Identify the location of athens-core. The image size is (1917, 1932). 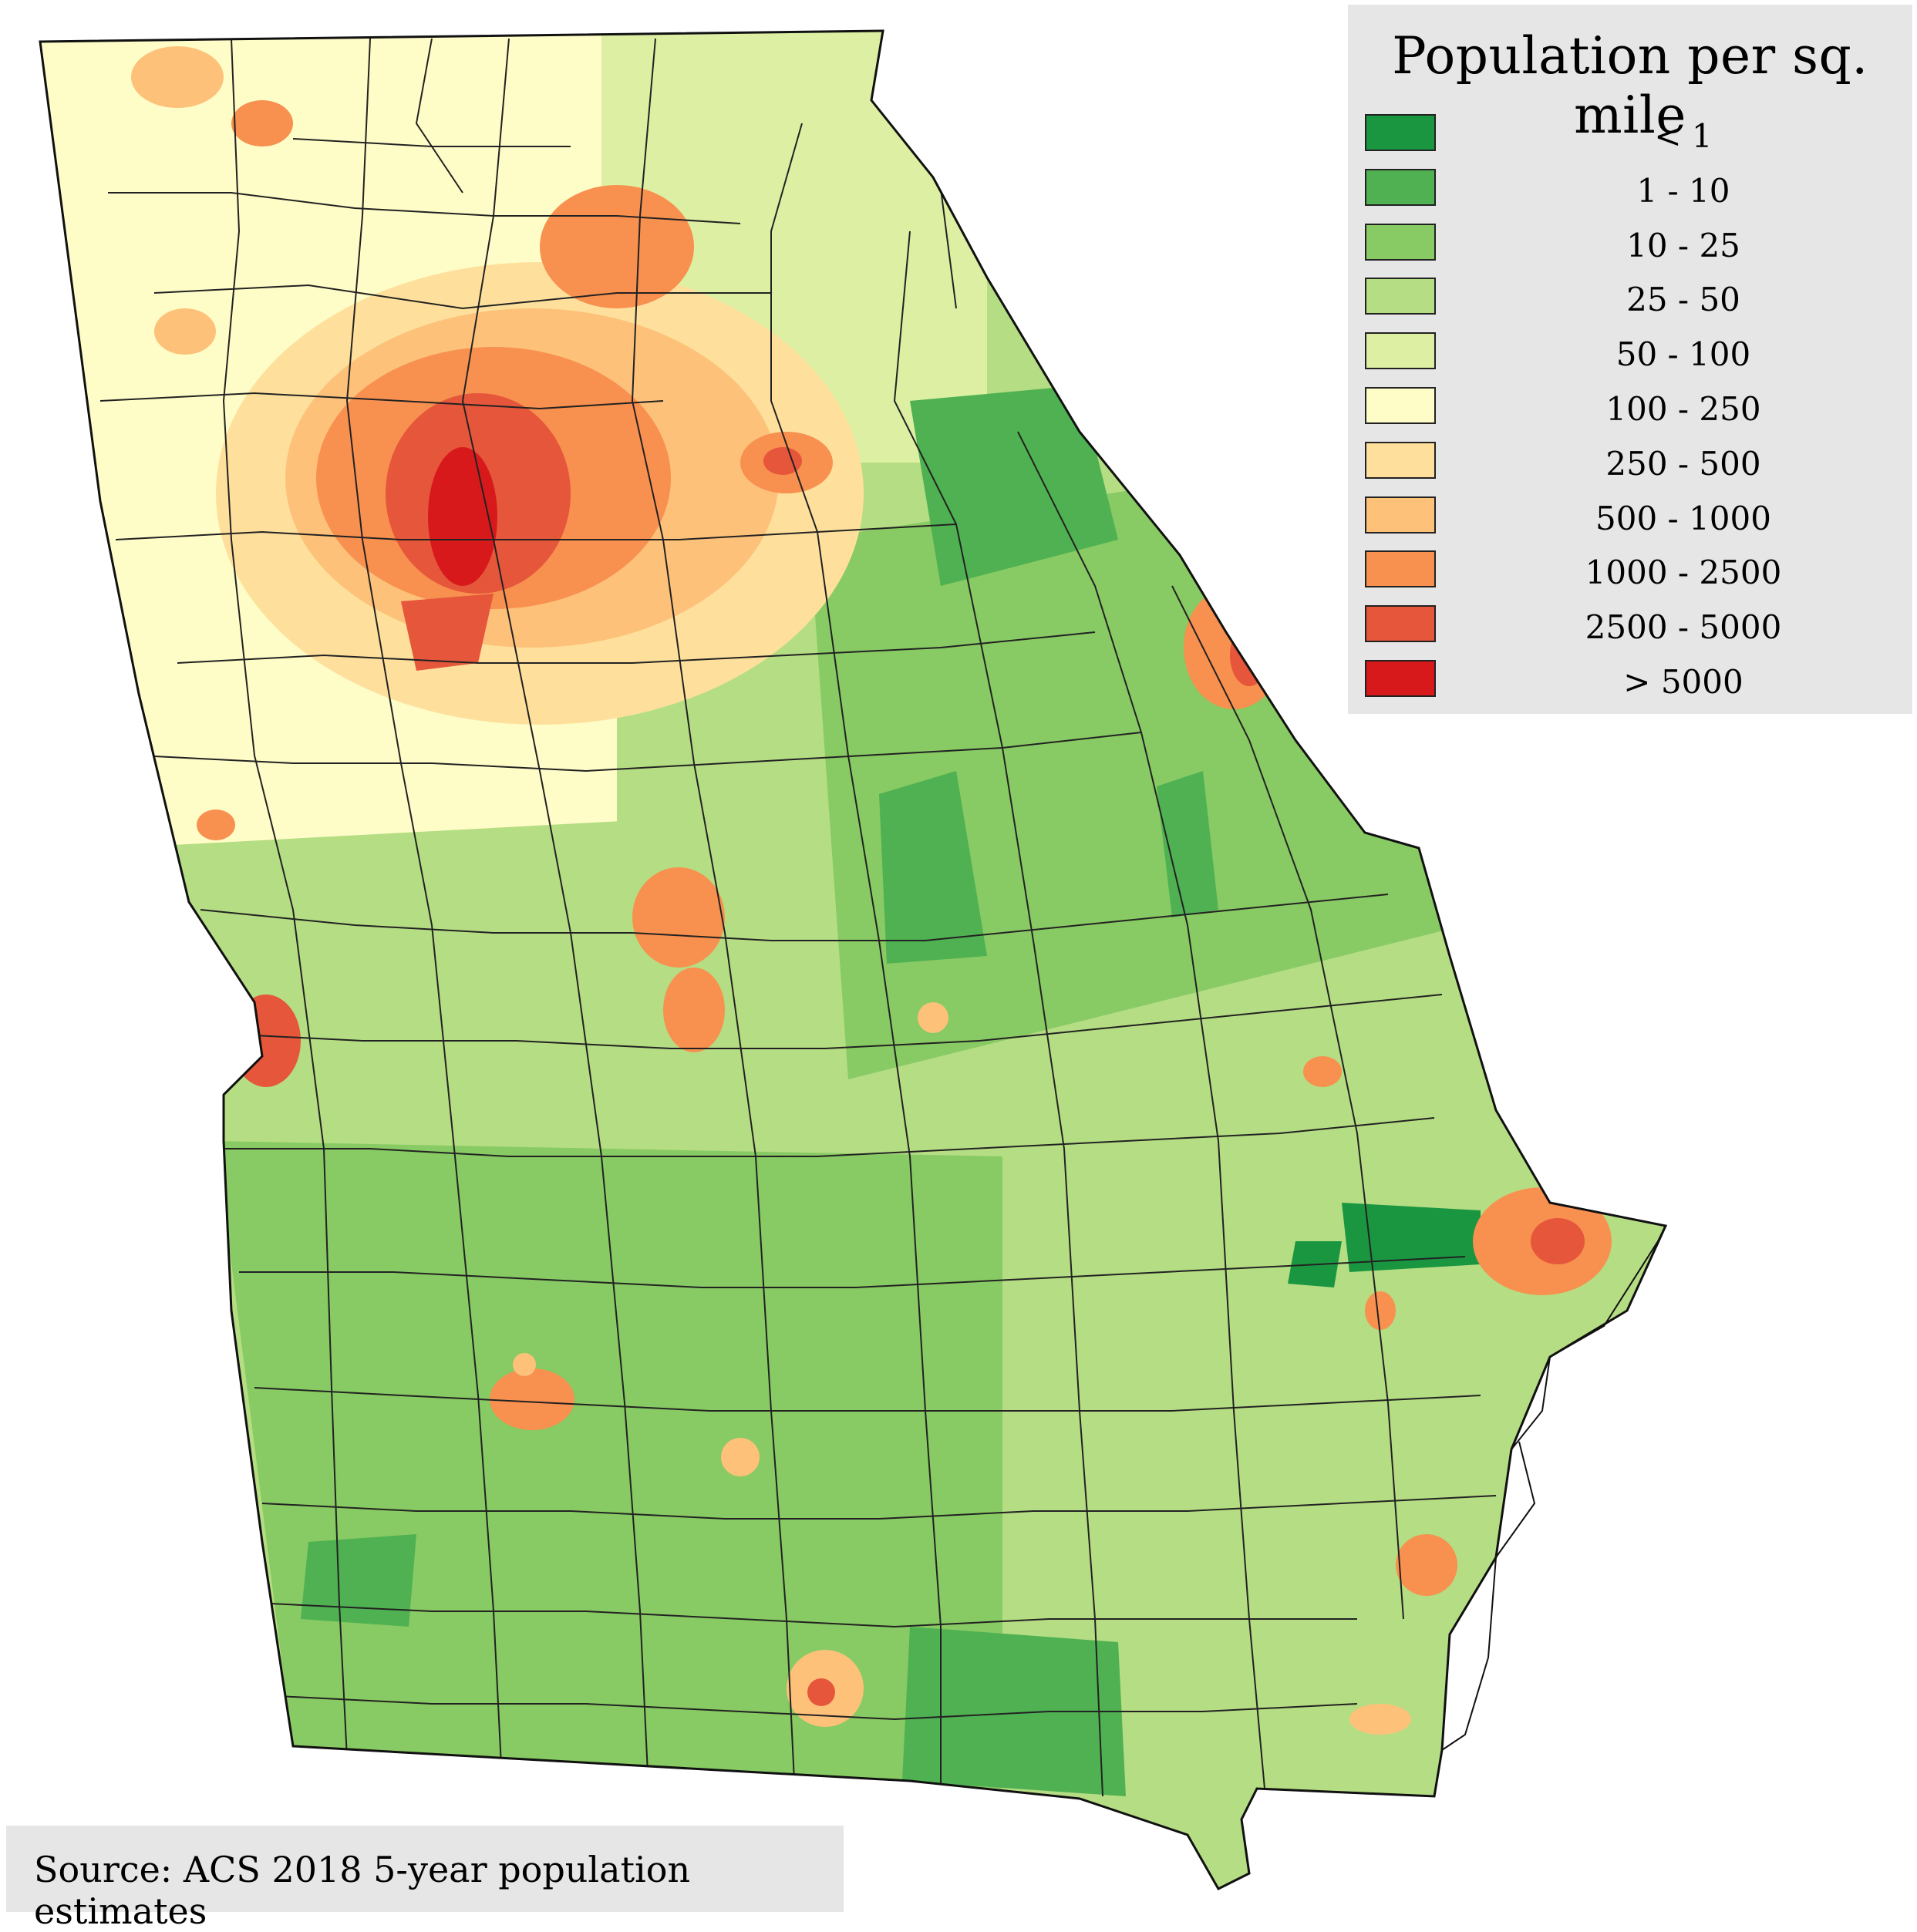
(782, 461).